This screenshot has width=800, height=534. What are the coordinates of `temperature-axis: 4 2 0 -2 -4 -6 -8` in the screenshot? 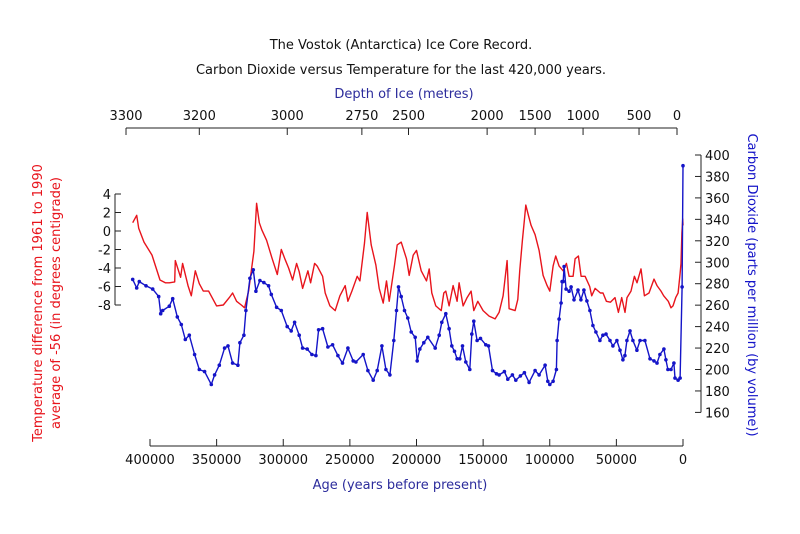 It's located at (109, 251).